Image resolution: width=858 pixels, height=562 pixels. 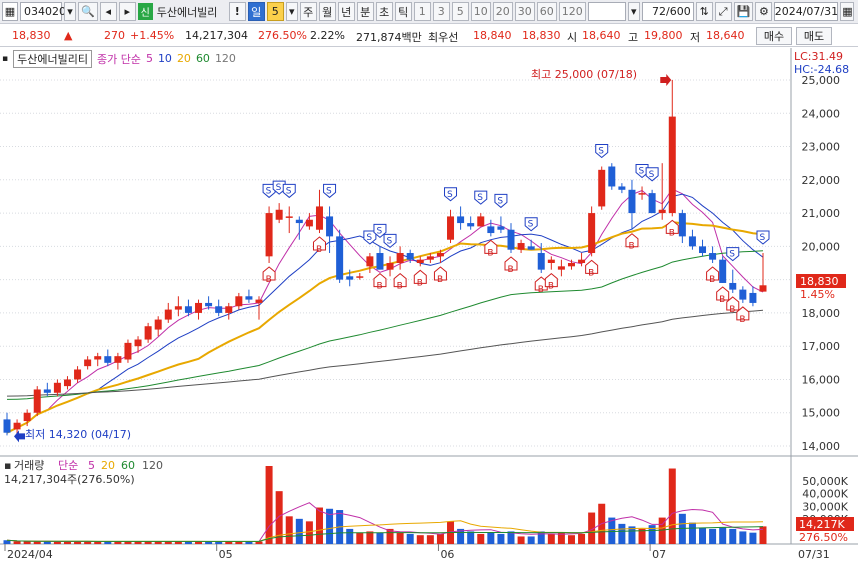 I want to click on period-month-button: 월, so click(x=327, y=11).